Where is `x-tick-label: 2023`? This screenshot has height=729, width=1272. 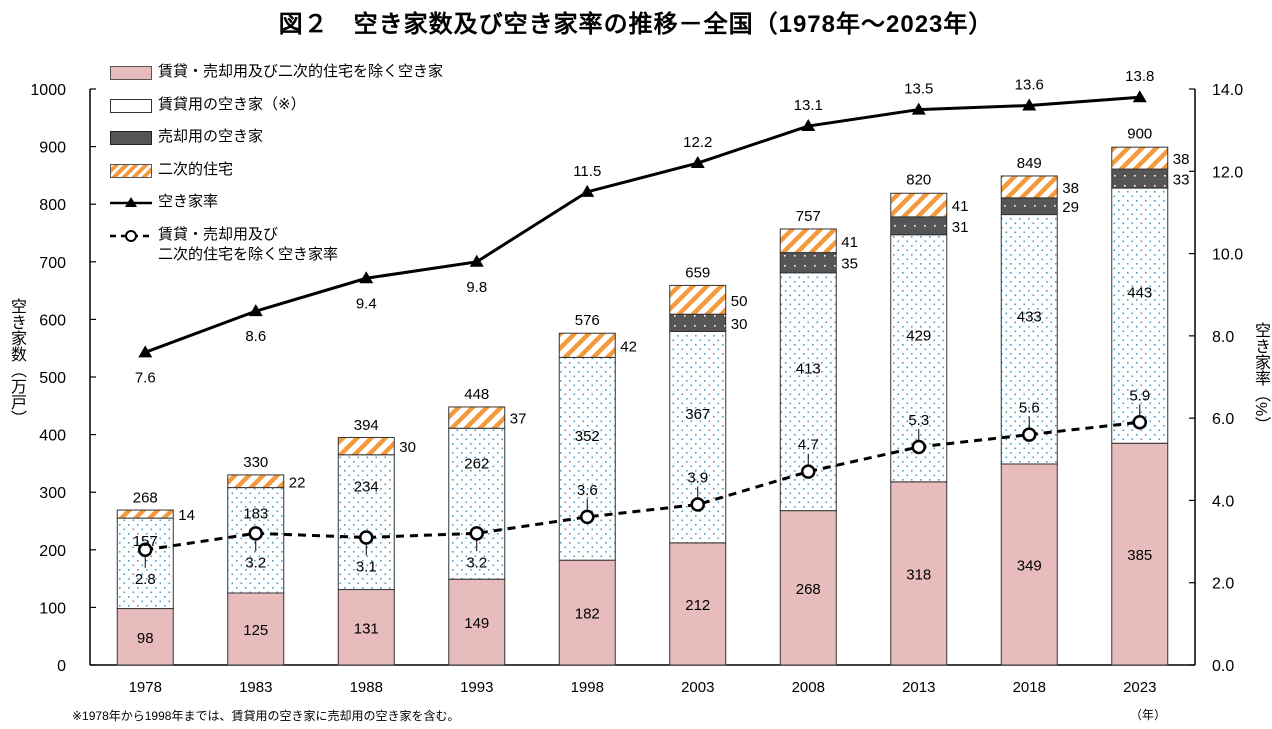 x-tick-label: 2023 is located at coordinates (1139, 687).